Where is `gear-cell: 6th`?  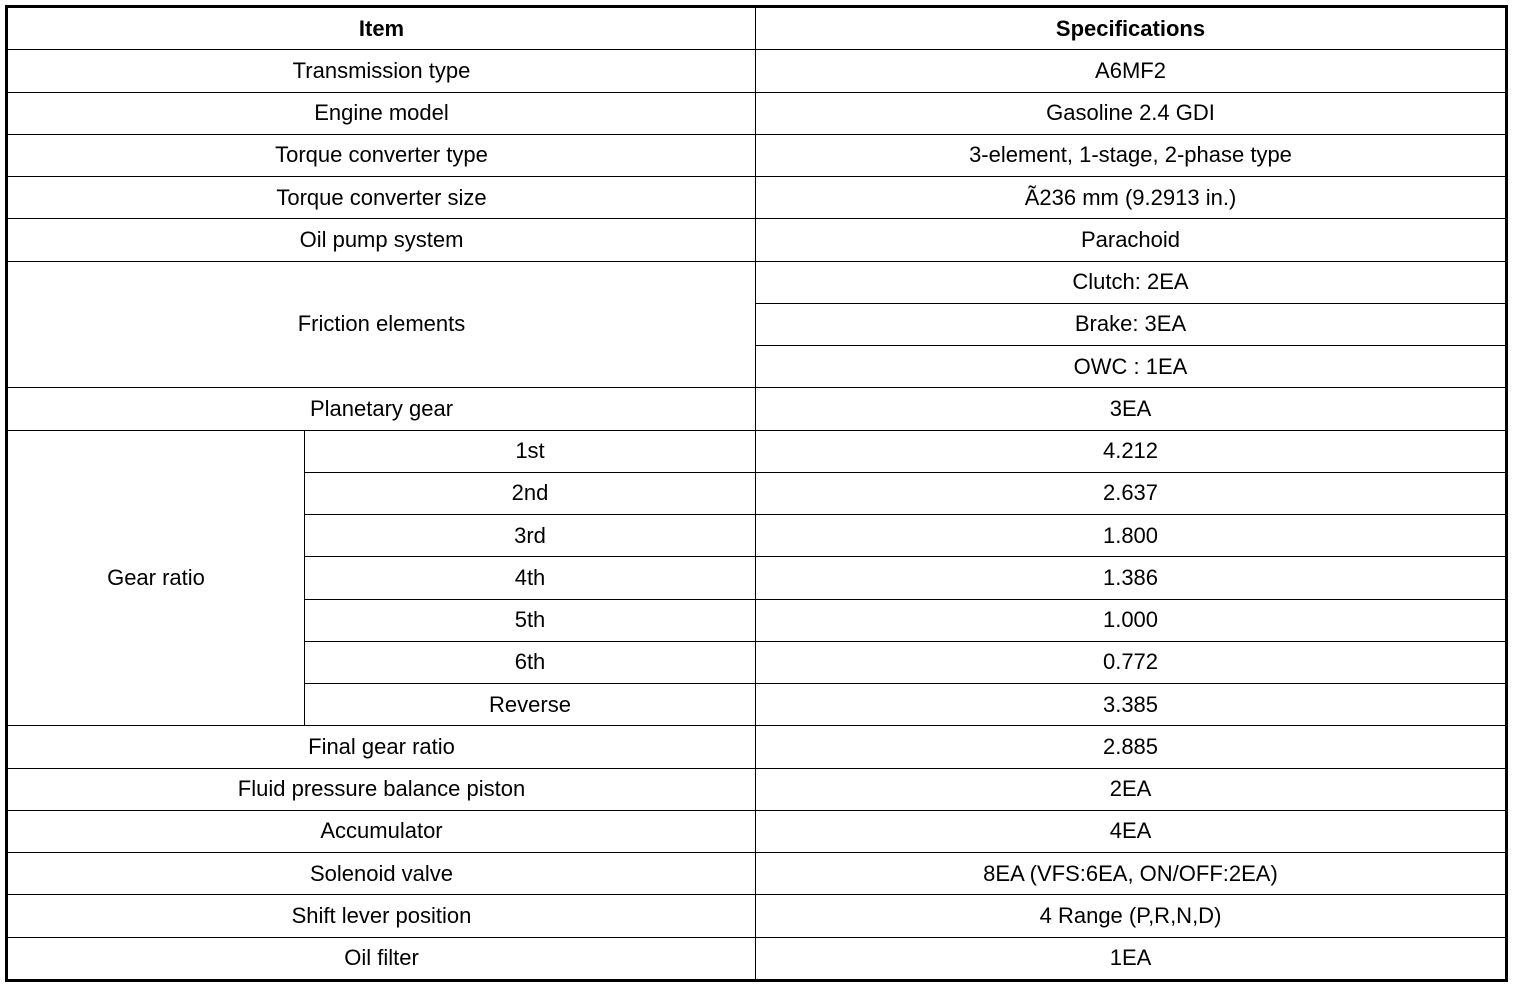
gear-cell: 6th is located at coordinates (530, 662).